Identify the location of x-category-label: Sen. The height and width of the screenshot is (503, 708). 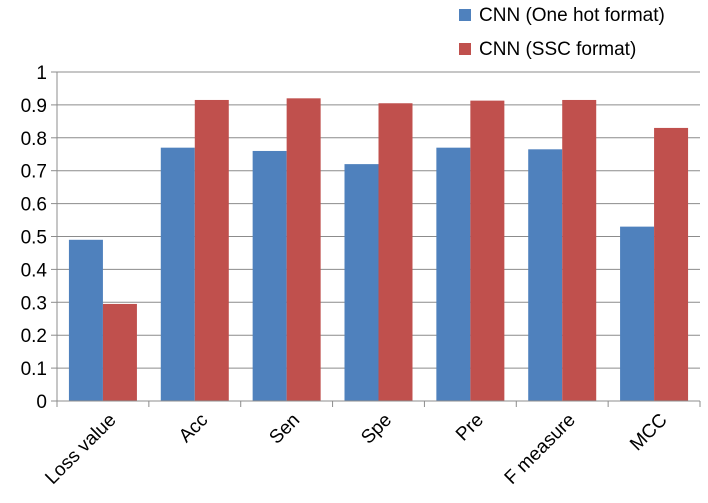
(284, 429).